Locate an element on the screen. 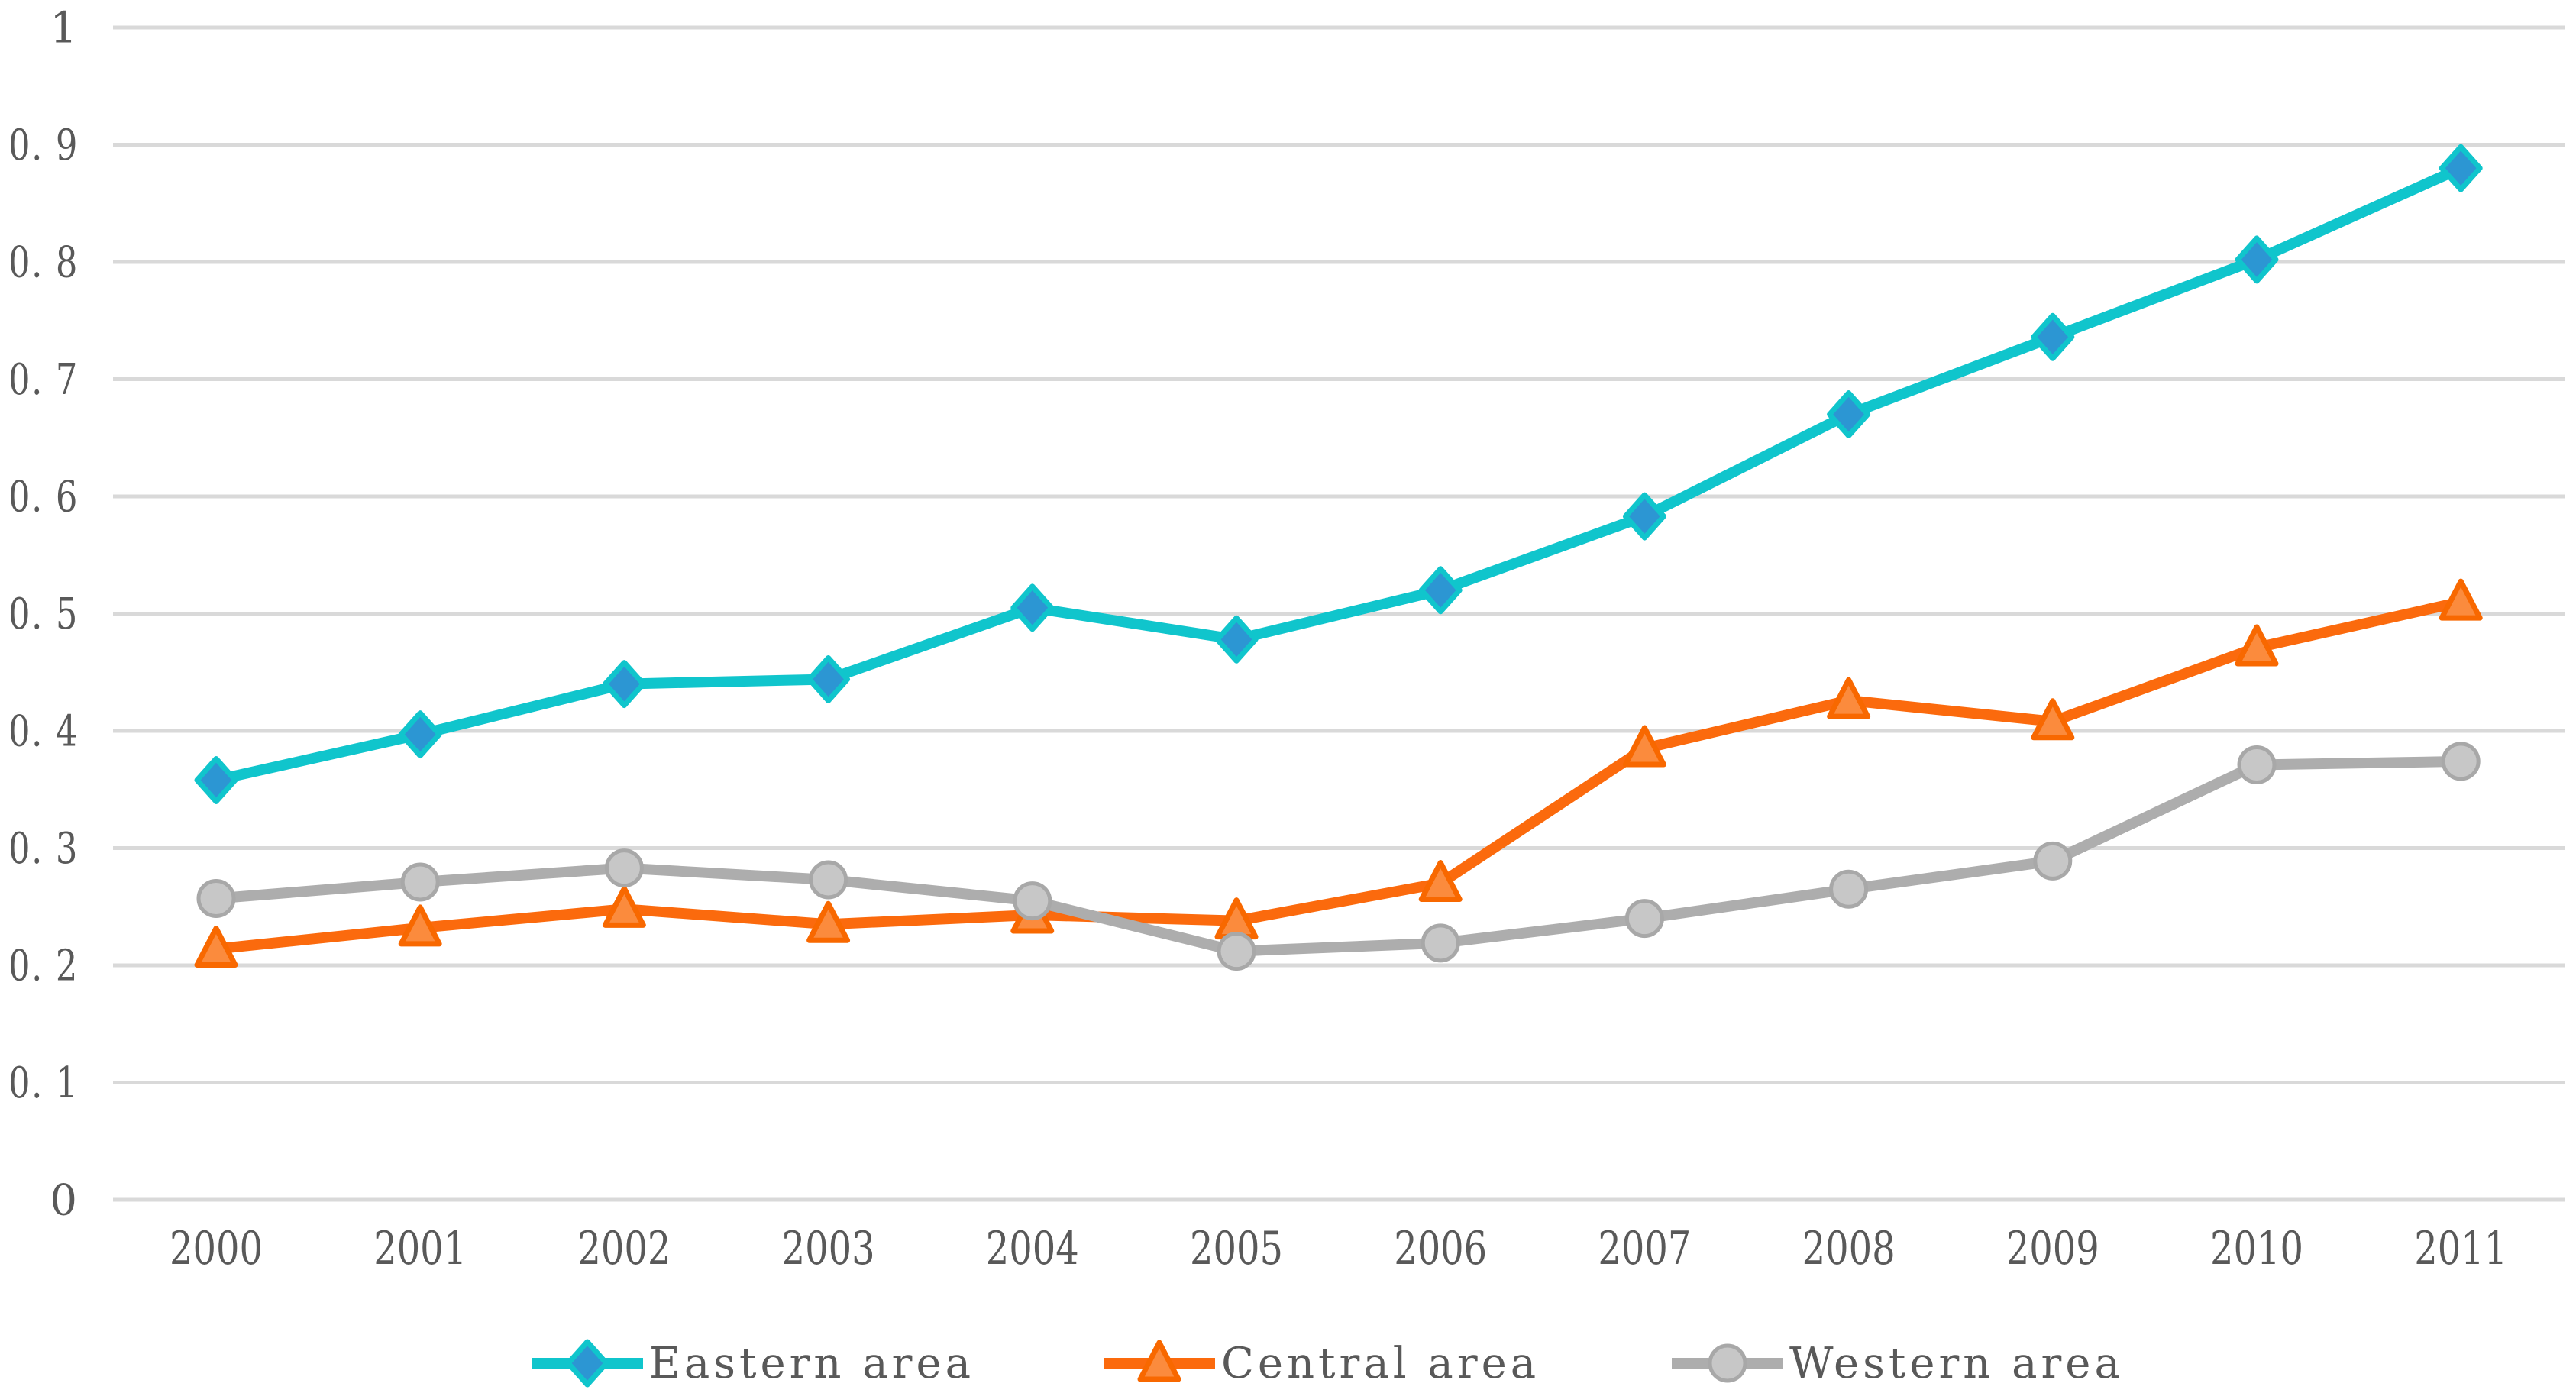  y-axis-tick-label: 0. 7 is located at coordinates (43, 380).